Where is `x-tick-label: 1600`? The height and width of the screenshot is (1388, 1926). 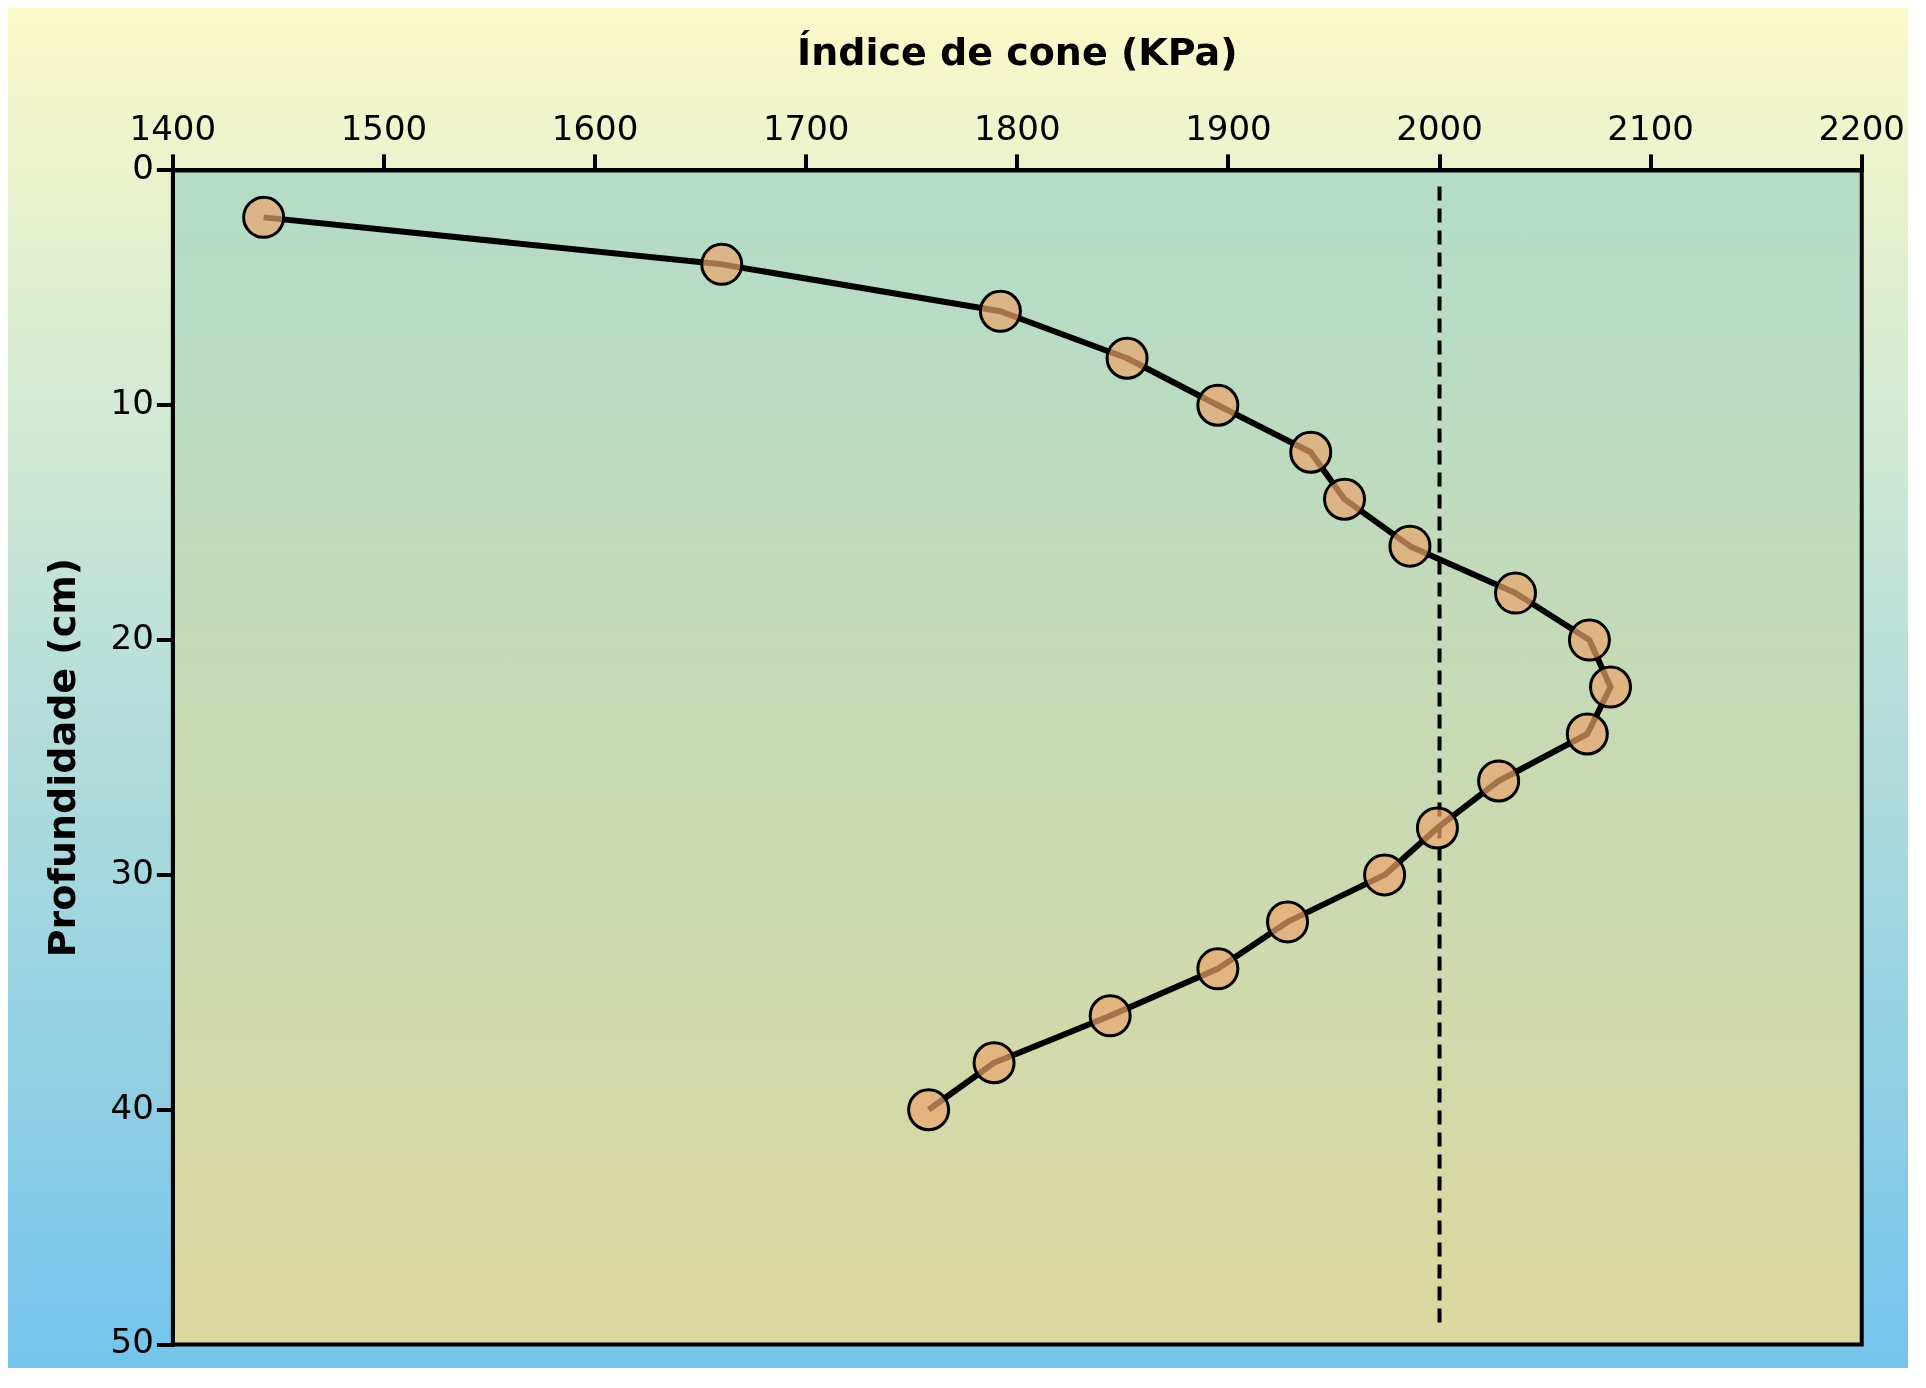
x-tick-label: 1600 is located at coordinates (595, 127).